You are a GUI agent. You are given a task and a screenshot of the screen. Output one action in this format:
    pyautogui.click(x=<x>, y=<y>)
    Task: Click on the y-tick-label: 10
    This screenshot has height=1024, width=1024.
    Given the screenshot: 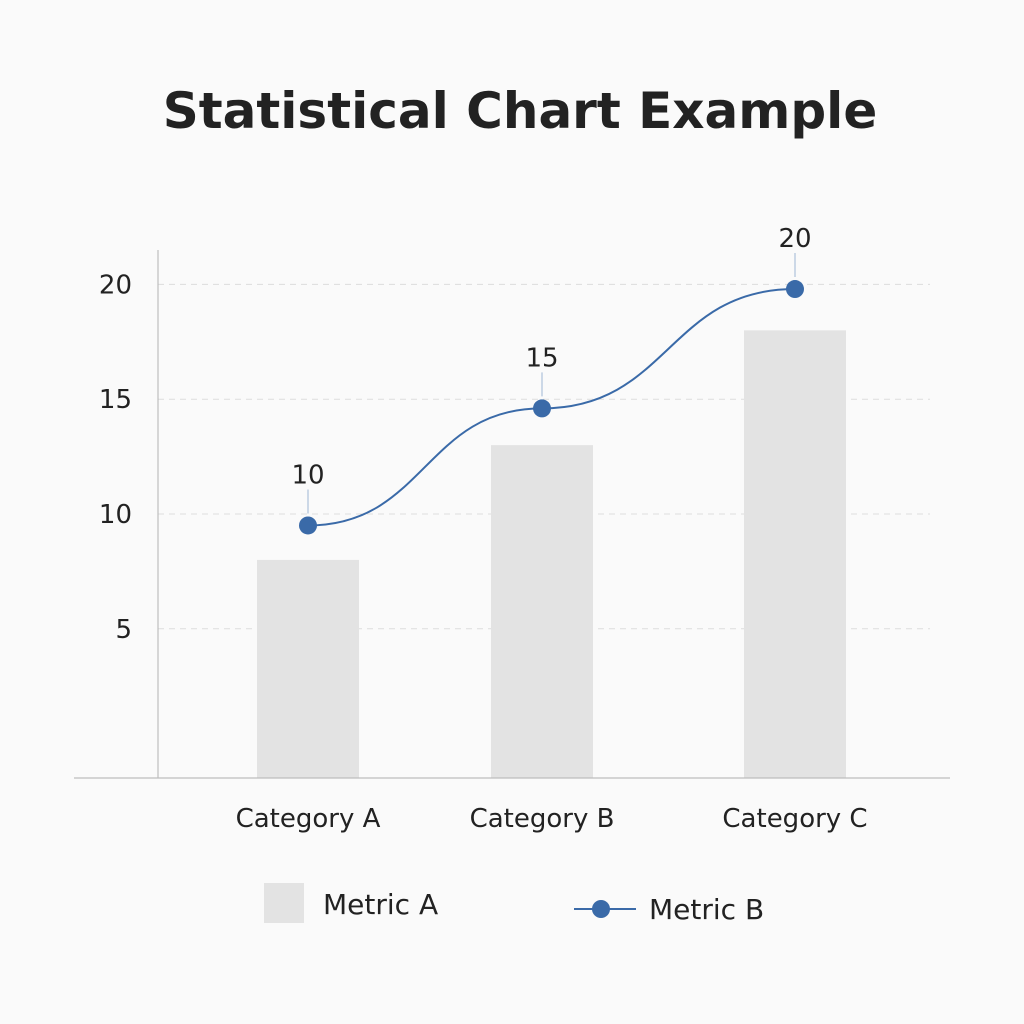 What is the action you would take?
    pyautogui.click(x=115, y=515)
    